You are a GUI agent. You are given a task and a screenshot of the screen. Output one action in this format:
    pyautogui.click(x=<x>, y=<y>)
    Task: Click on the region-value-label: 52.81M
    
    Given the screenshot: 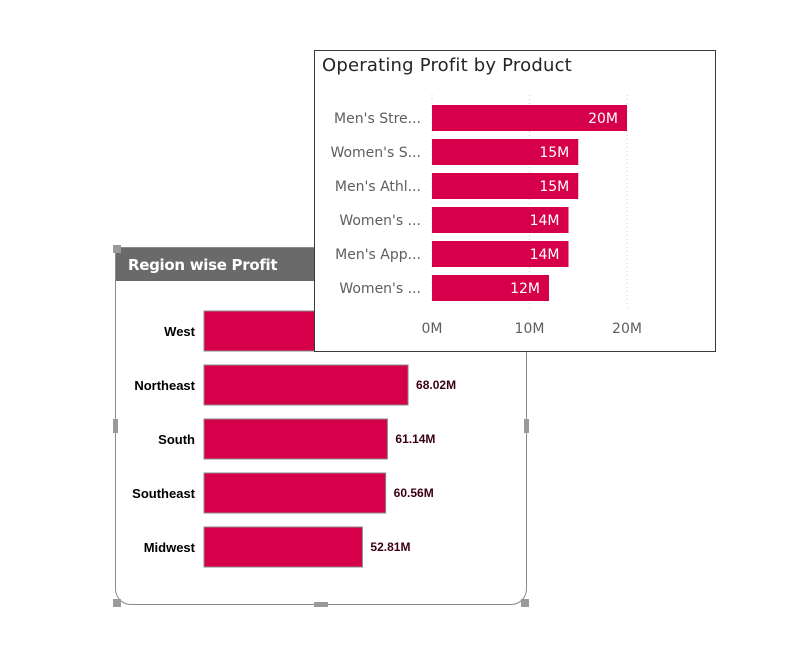 What is the action you would take?
    pyautogui.click(x=390, y=547)
    